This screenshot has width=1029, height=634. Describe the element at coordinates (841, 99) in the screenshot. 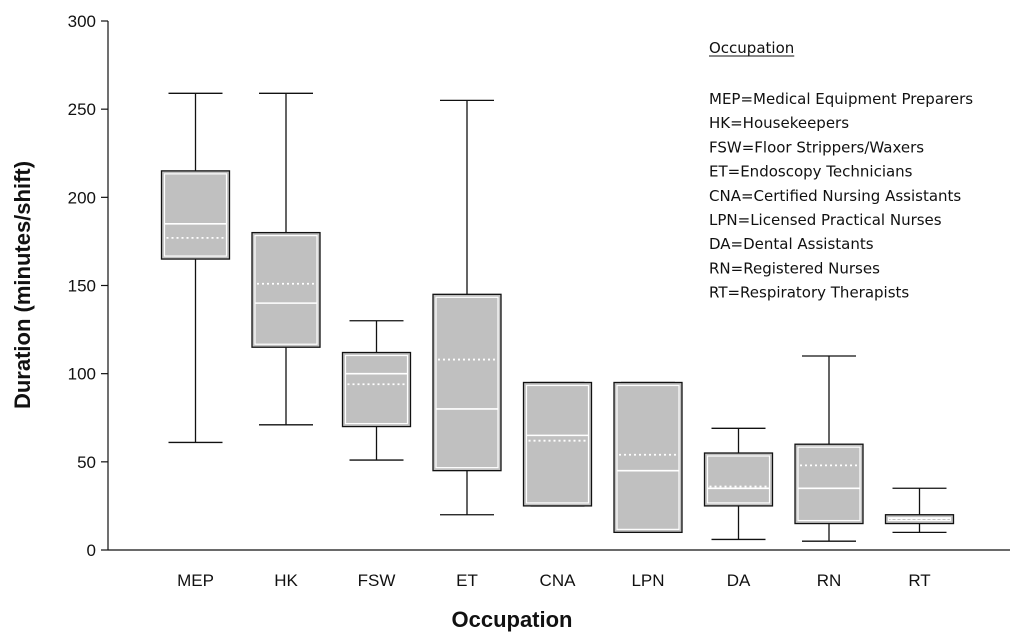

I see `legend-entry: MEP=Medical Equipment Preparers` at that location.